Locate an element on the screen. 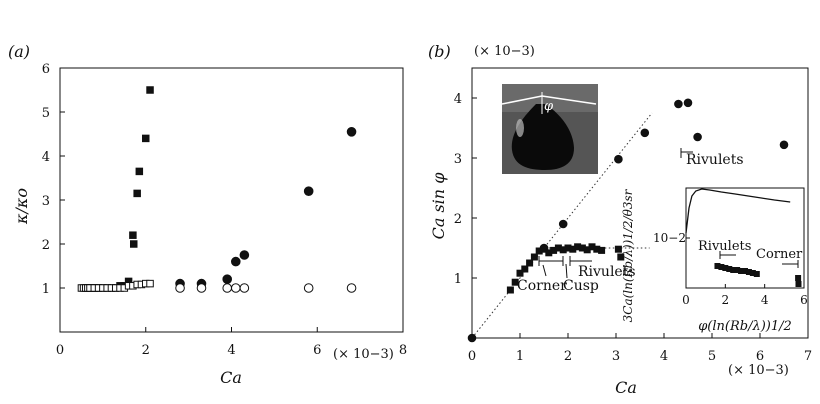  panel-a-ytick-label: 5 is located at coordinates (46, 113).